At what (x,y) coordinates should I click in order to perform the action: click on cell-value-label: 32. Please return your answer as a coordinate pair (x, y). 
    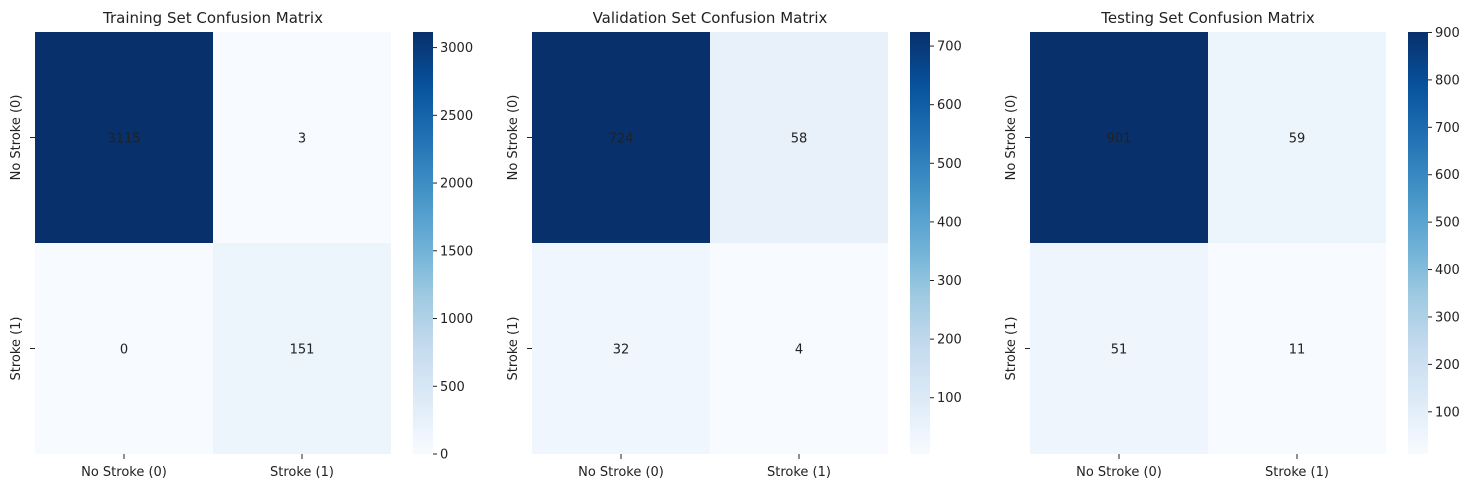
    Looking at the image, I should click on (621, 350).